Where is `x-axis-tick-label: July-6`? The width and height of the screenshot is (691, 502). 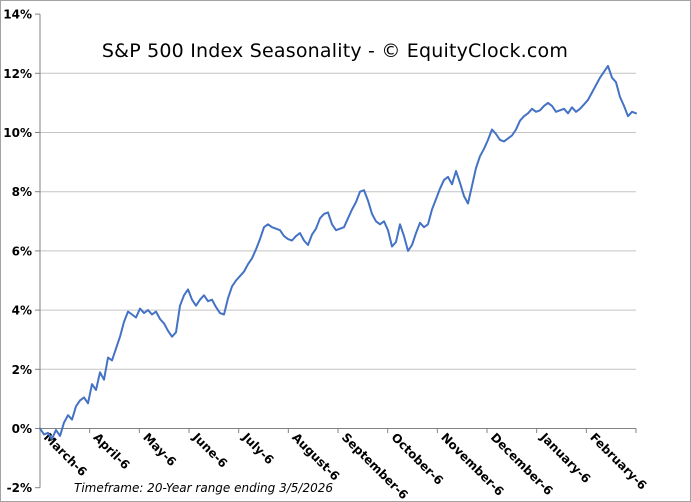 x-axis-tick-label: July-6 is located at coordinates (258, 449).